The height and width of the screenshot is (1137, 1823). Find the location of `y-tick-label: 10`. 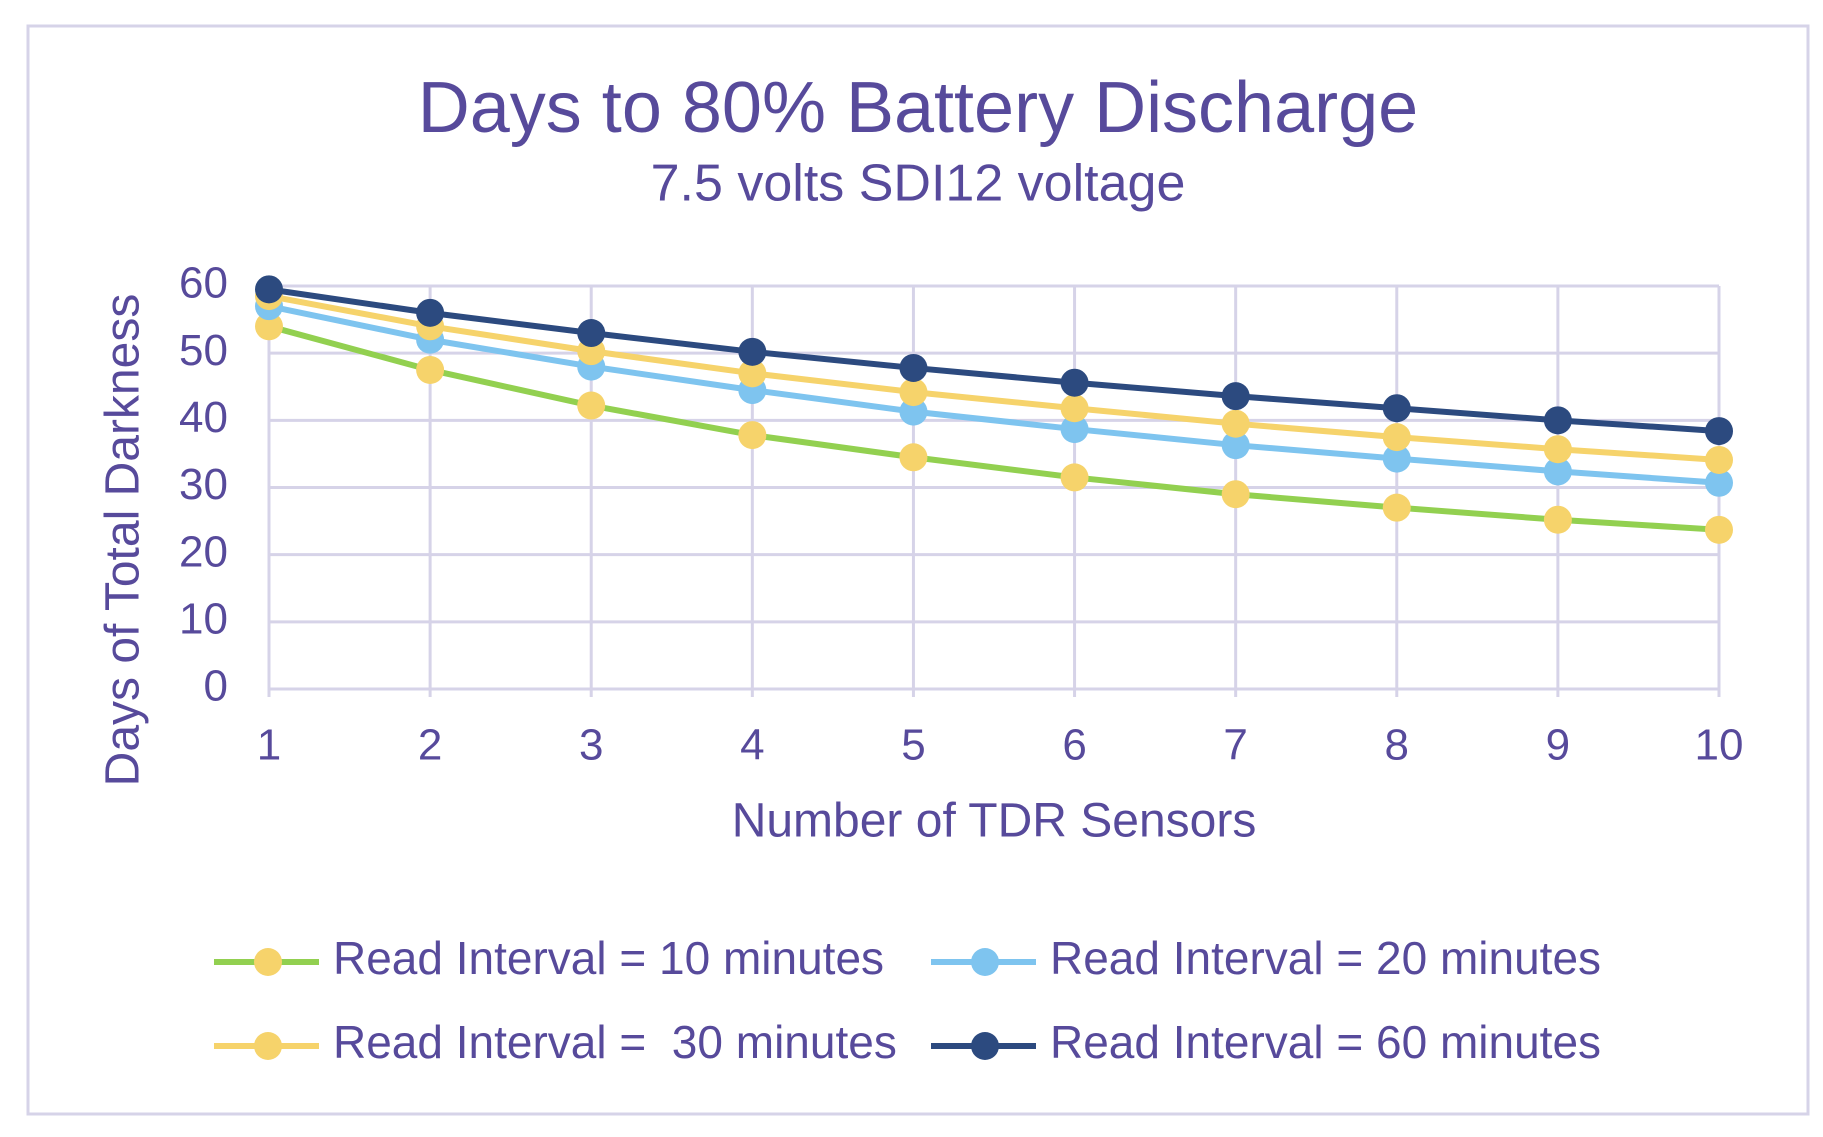

y-tick-label: 10 is located at coordinates (203, 618).